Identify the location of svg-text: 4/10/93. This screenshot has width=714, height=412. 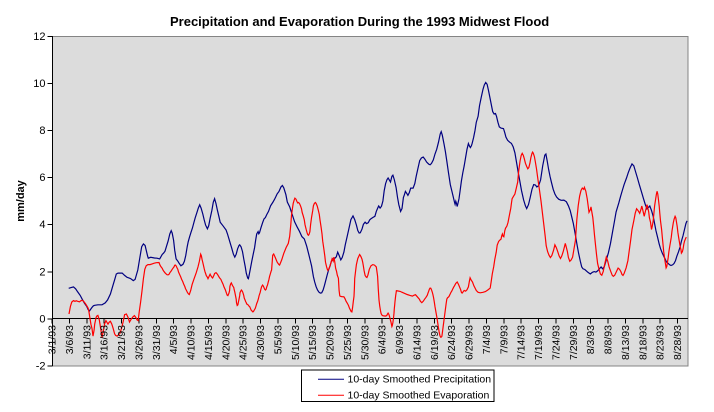
(192, 342).